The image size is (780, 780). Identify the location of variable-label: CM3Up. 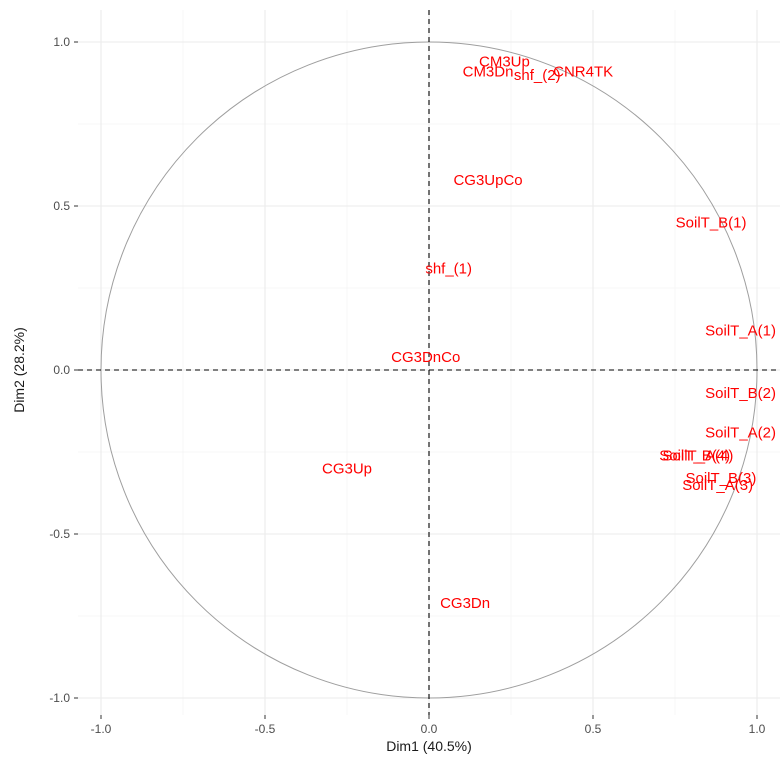
(504, 62).